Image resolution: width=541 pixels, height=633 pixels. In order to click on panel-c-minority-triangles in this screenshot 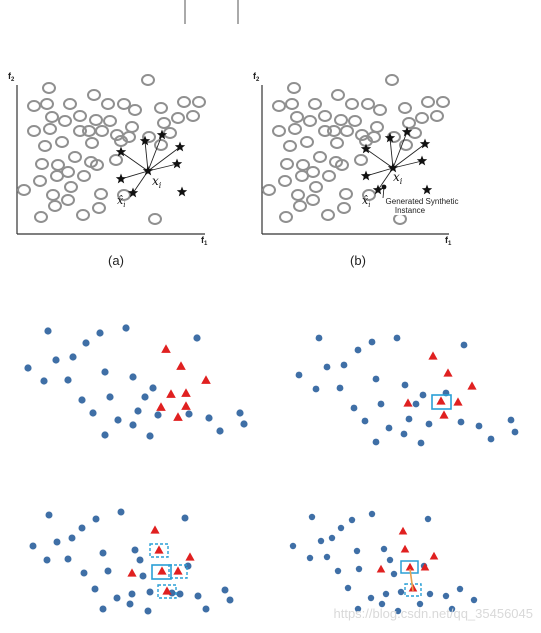, I will do `click(183, 382)`.